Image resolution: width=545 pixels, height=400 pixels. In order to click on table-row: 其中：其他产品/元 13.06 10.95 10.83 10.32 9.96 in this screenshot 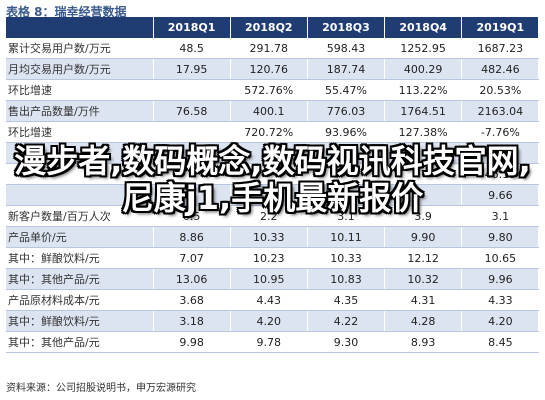, I will do `click(273, 279)`.